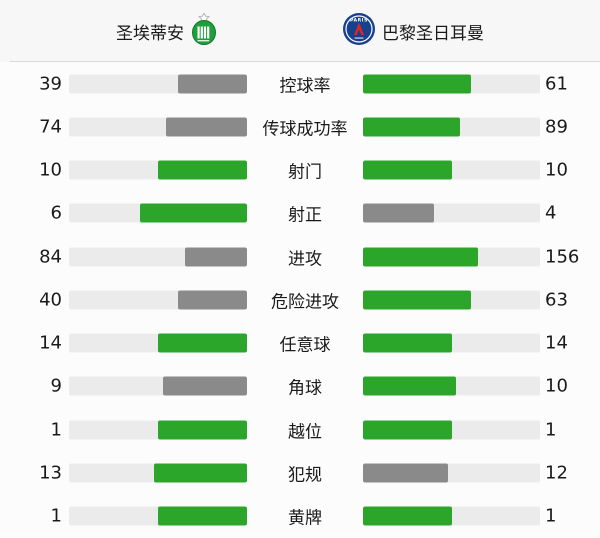  What do you see at coordinates (305, 215) in the screenshot?
I see `stat-label: 射正` at bounding box center [305, 215].